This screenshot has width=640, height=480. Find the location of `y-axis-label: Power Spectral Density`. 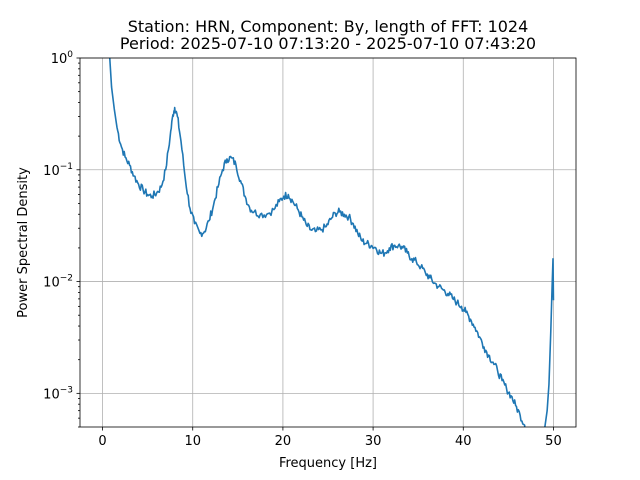

y-axis-label: Power Spectral Density is located at coordinates (23, 242).